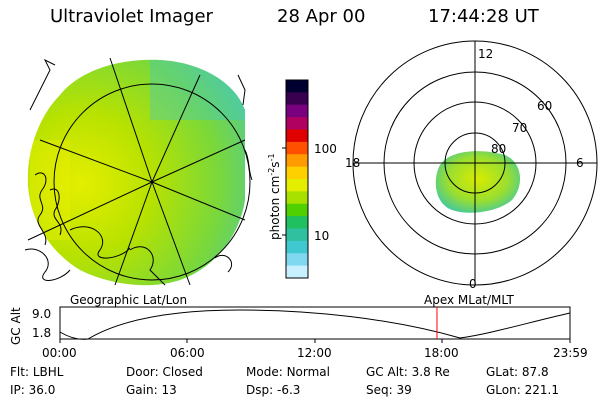  Describe the element at coordinates (483, 16) in the screenshot. I see `time-label: 17:44:28 UT` at that location.